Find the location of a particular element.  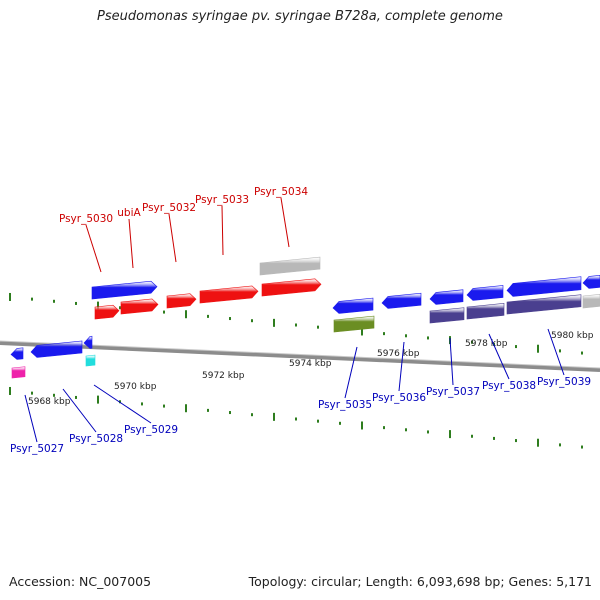

scale-label: 5978 kbp is located at coordinates (486, 344).